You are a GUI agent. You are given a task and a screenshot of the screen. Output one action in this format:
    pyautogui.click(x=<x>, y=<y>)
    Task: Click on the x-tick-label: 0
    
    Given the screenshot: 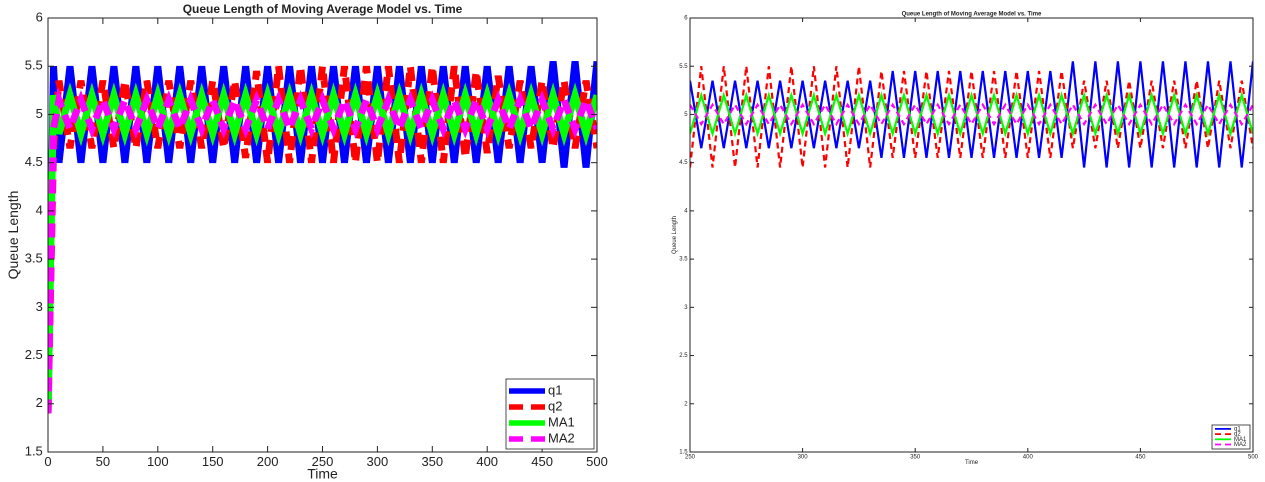 What is the action you would take?
    pyautogui.click(x=47, y=461)
    